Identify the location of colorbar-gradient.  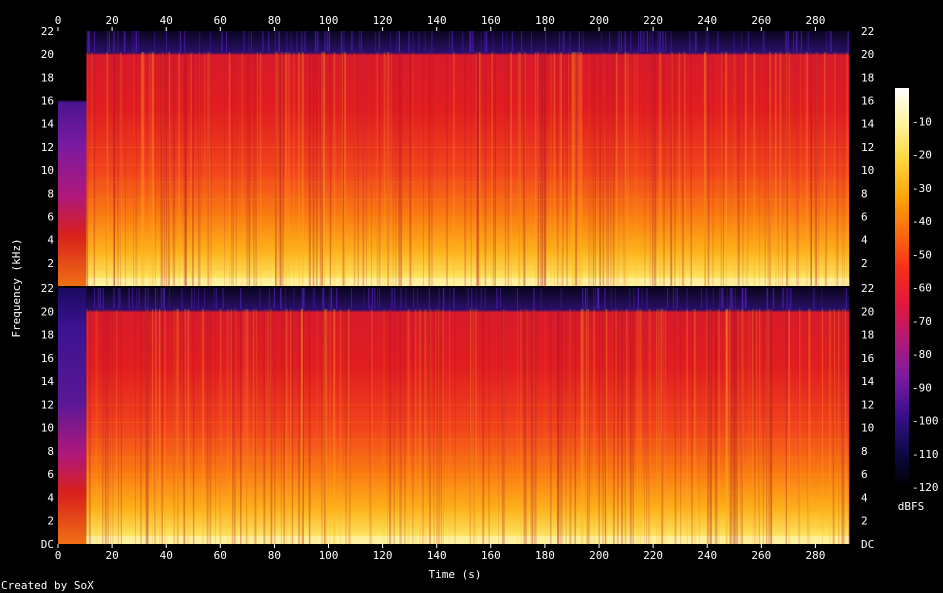
(902, 287).